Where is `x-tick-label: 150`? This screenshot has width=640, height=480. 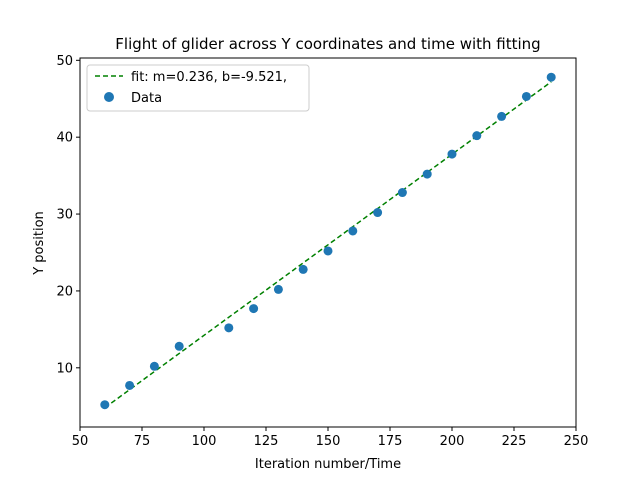 x-tick-label: 150 is located at coordinates (328, 441).